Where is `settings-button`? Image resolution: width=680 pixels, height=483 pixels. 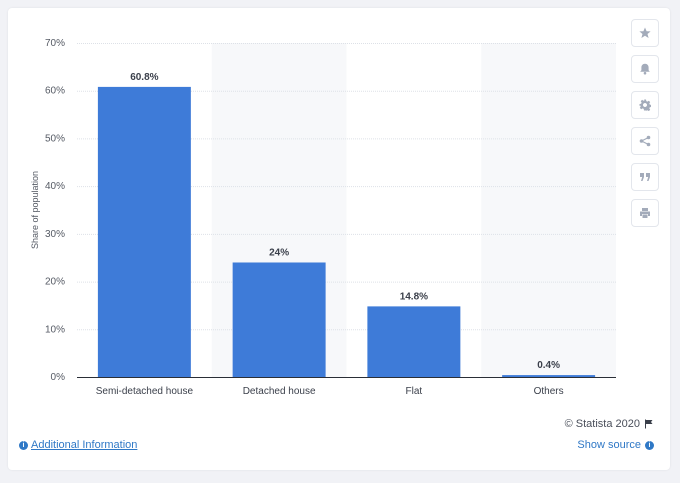
settings-button is located at coordinates (645, 105).